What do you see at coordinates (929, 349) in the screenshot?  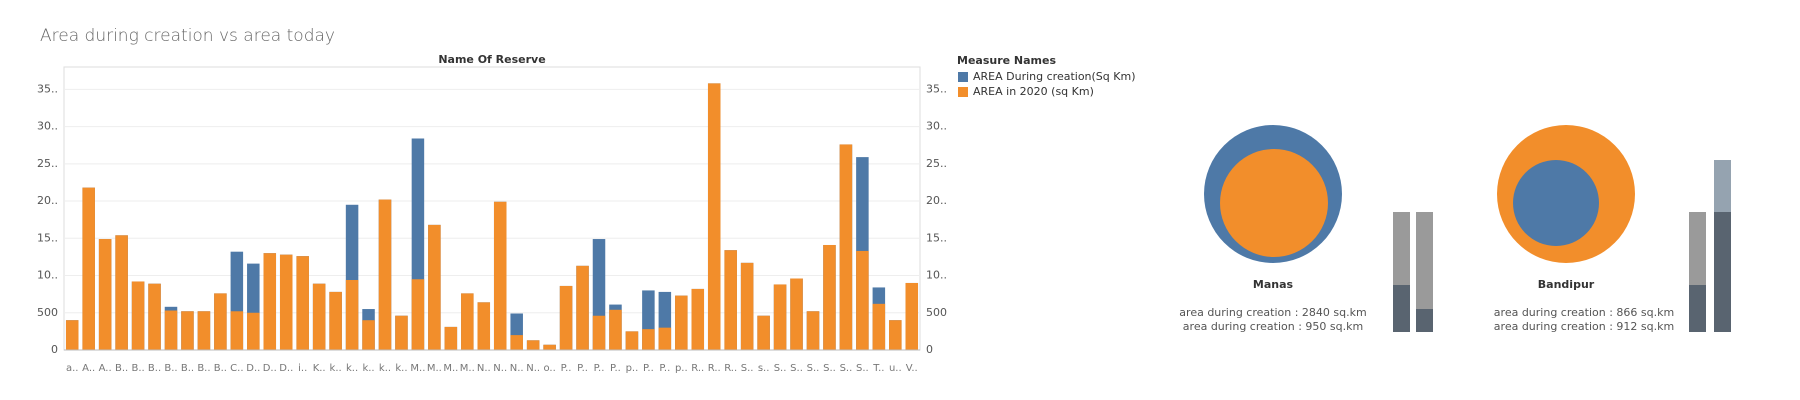 I see `y2-tick-label: 0` at bounding box center [929, 349].